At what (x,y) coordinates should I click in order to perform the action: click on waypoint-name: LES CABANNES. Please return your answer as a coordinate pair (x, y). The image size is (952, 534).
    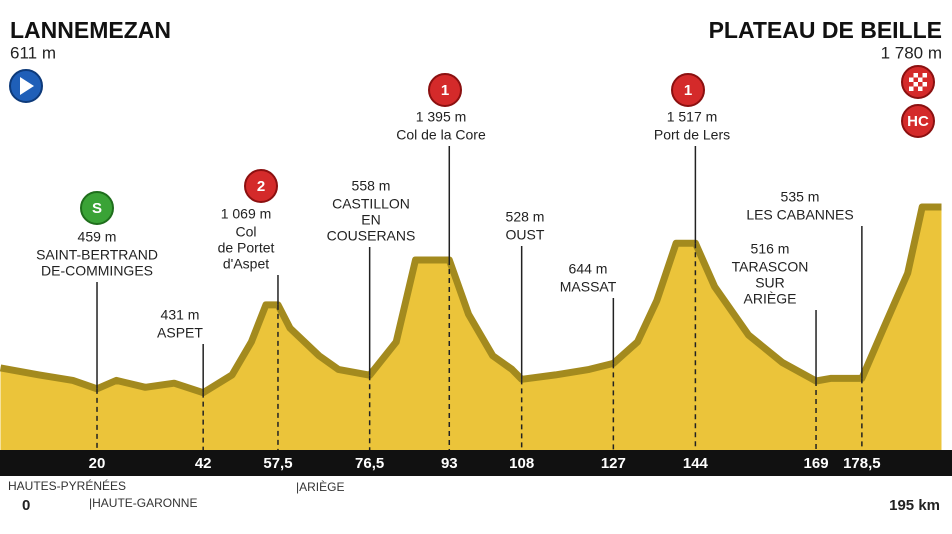
    Looking at the image, I should click on (799, 215).